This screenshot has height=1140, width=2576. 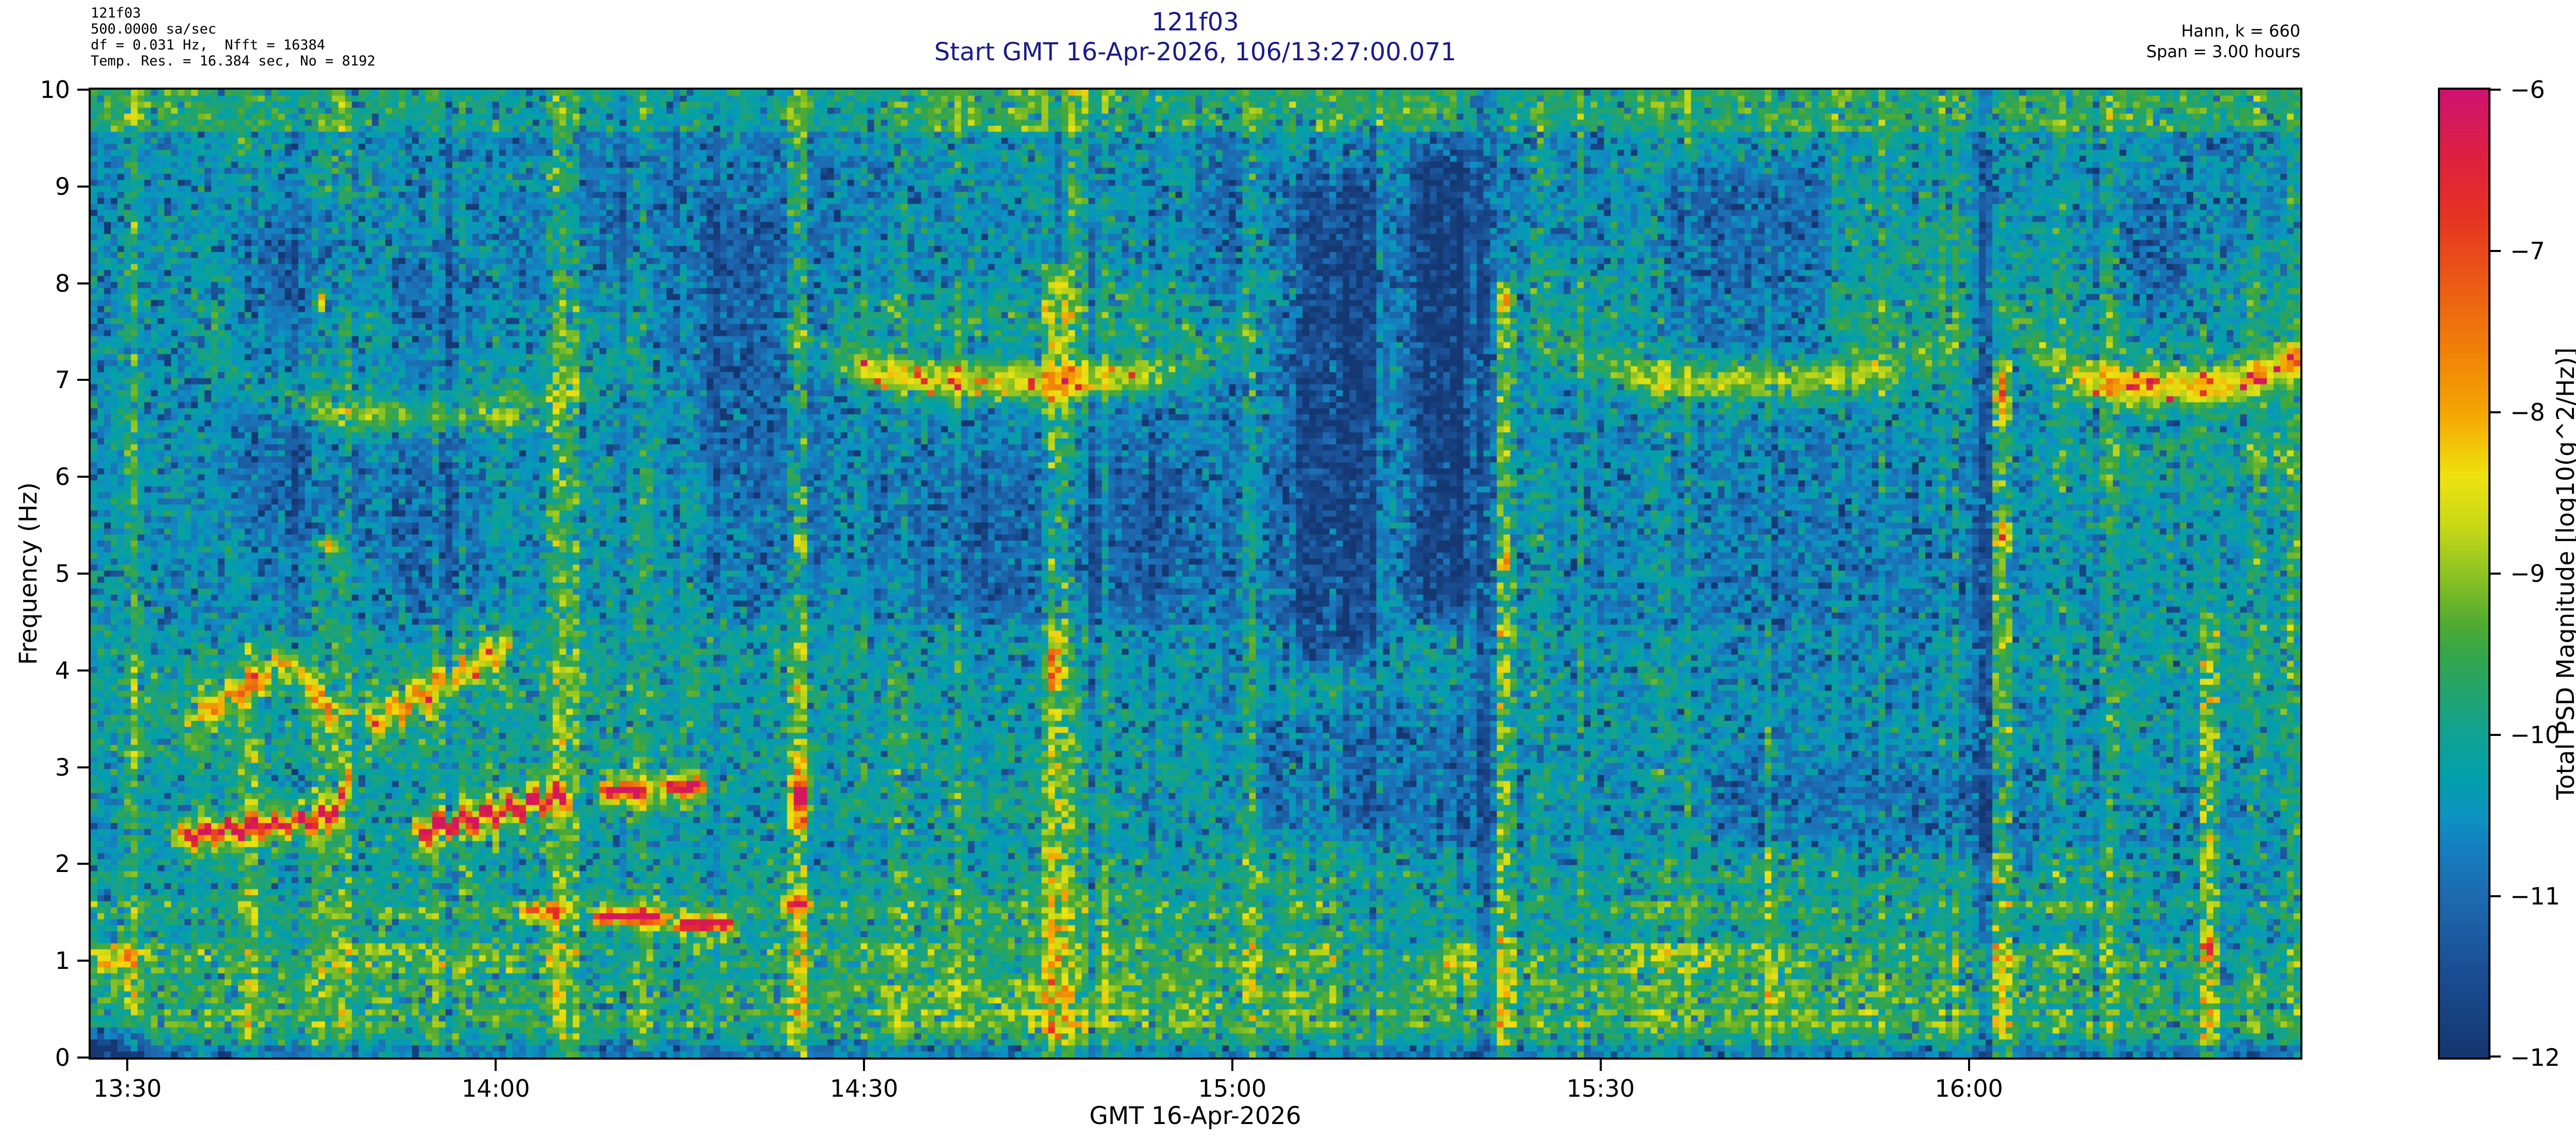 I want to click on colorbar-tick-label: −8, so click(x=2527, y=412).